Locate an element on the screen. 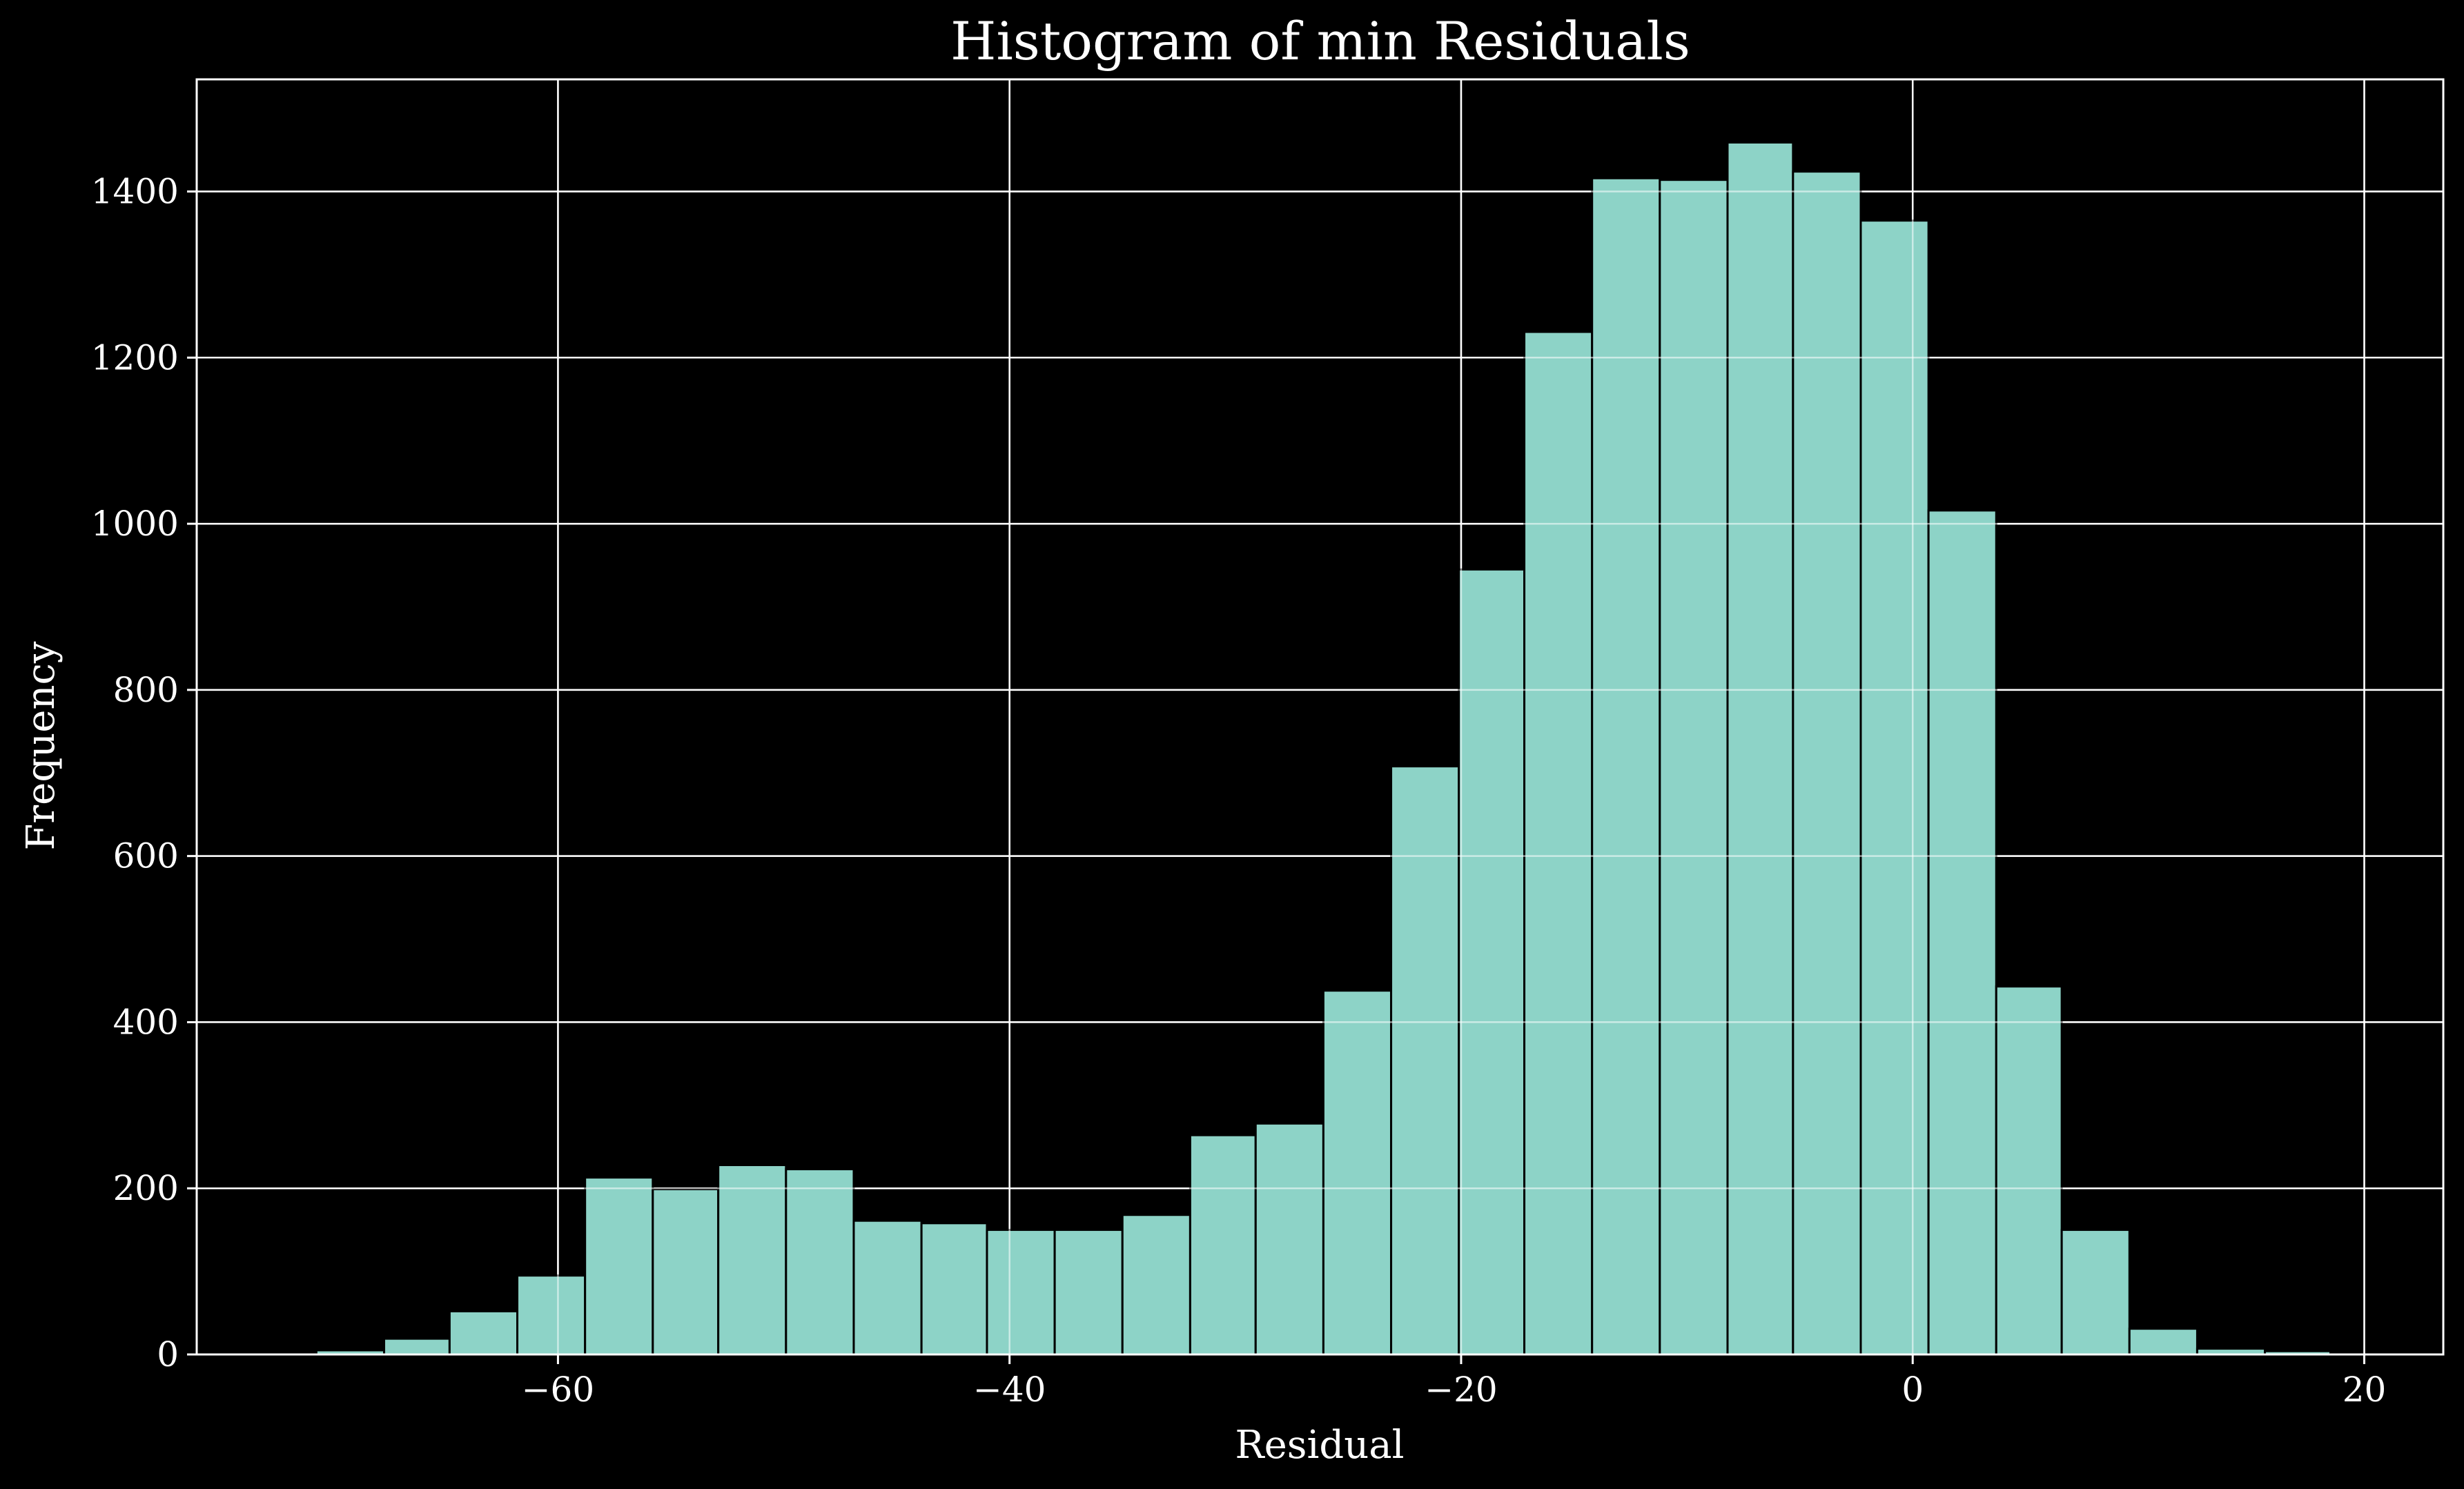 This screenshot has height=1489, width=2464. y-tick-label: 0 is located at coordinates (168, 1354).